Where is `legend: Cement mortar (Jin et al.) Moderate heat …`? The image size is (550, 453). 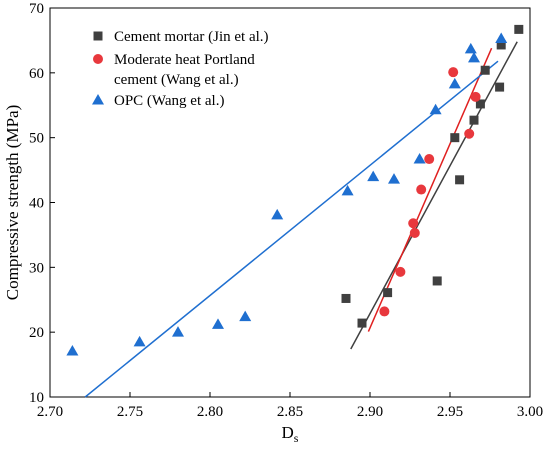 legend: Cement mortar (Jin et al.) Moderate heat … is located at coordinates (180, 69).